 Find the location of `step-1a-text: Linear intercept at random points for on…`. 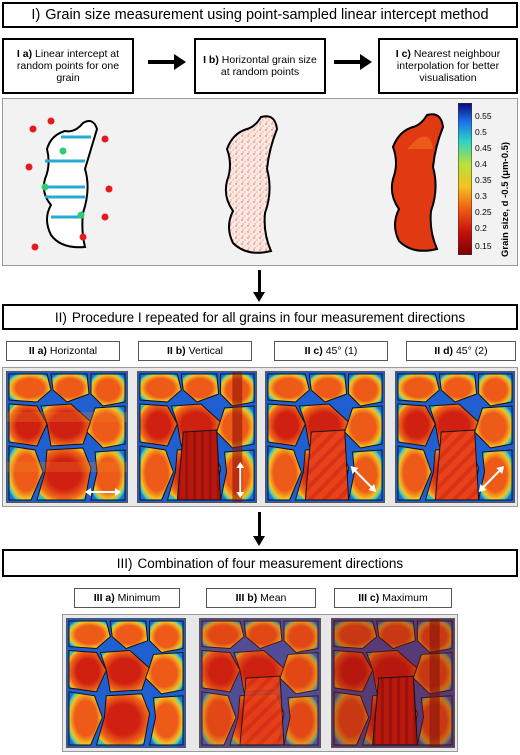

step-1a-text: Linear intercept at random points for on… is located at coordinates (68, 66).